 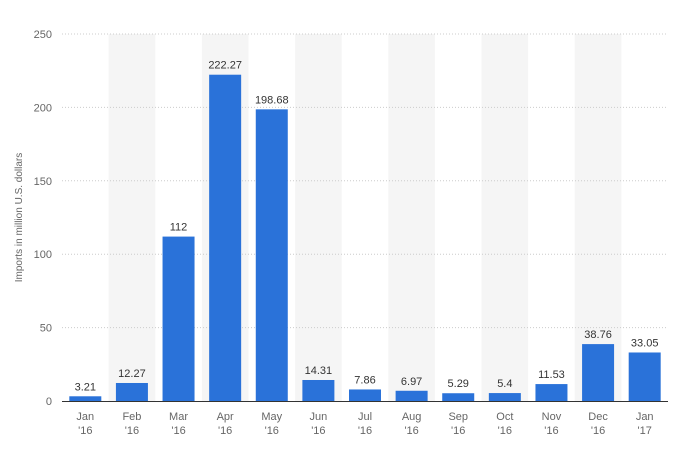 I want to click on data-label: 3.21, so click(x=85, y=387).